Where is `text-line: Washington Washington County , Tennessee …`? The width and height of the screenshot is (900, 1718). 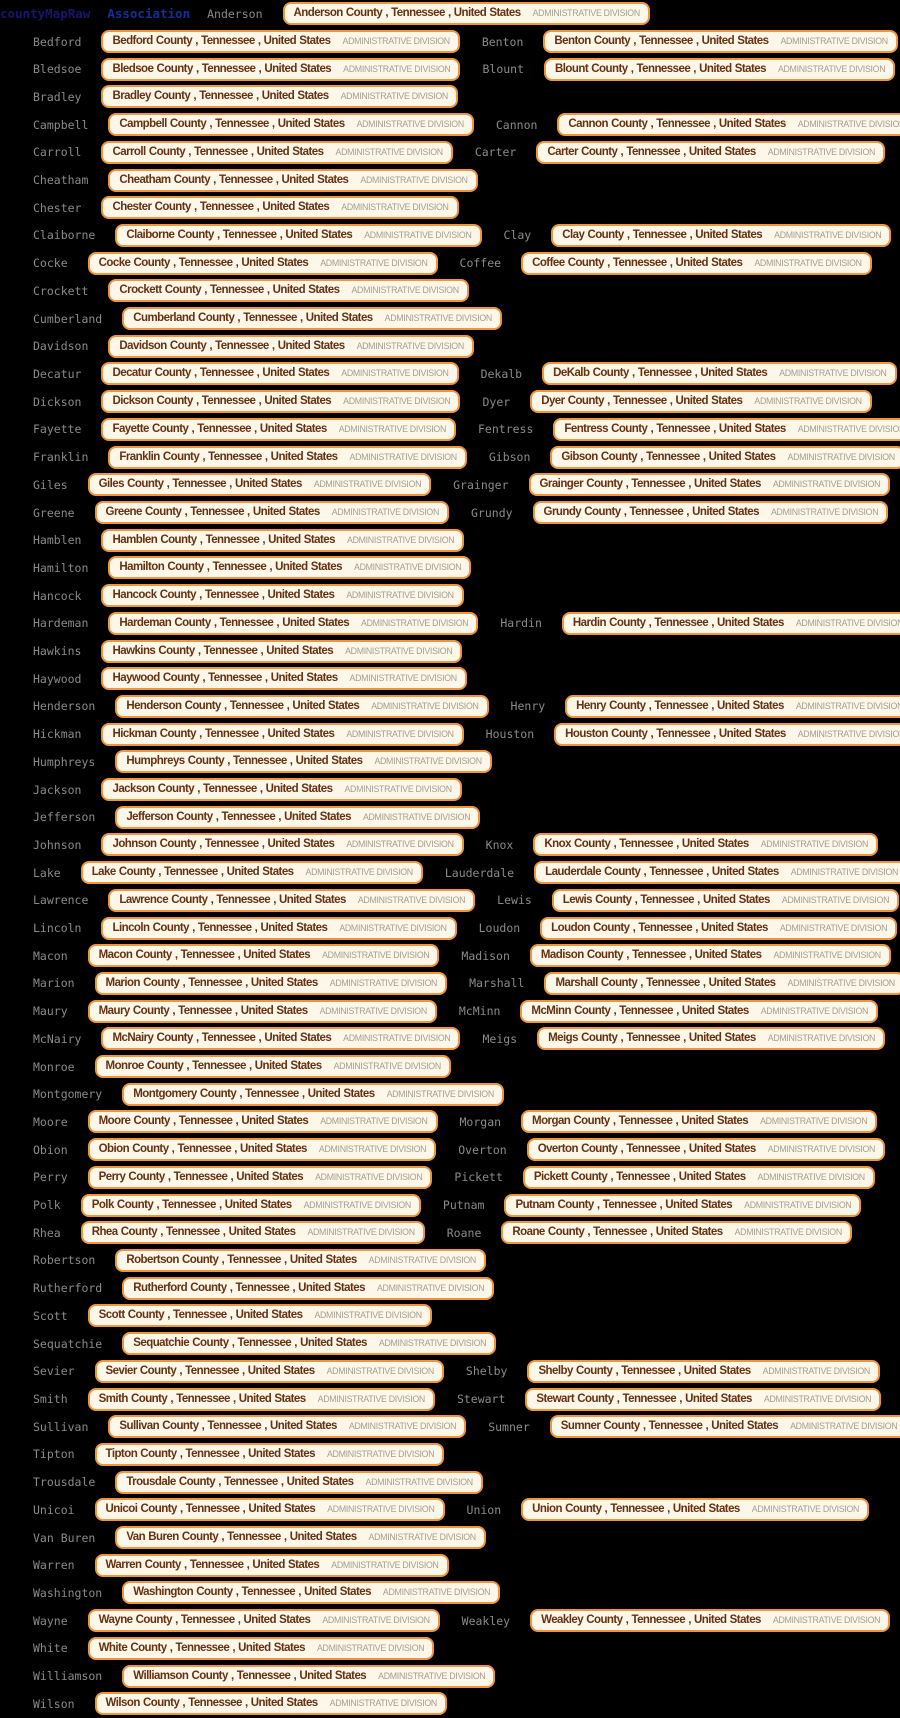 text-line: Washington Washington County , Tennessee … is located at coordinates (450, 1593).